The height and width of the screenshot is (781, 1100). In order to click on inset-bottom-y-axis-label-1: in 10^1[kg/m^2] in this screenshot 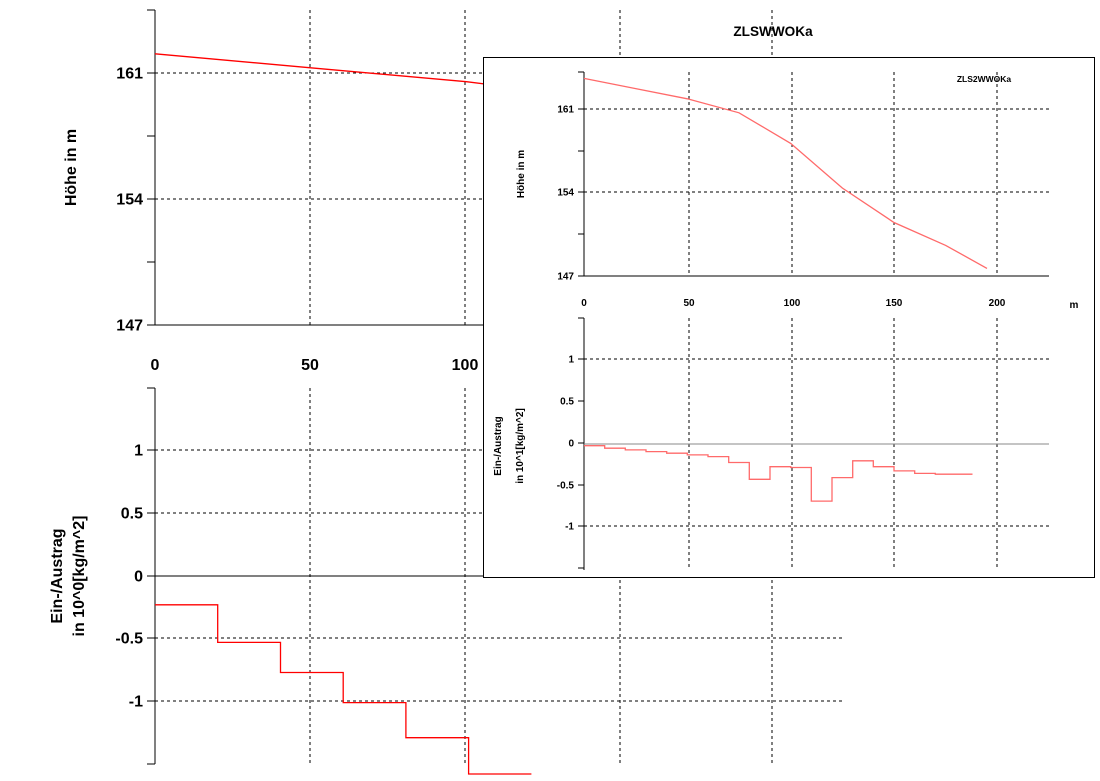, I will do `click(520, 446)`.